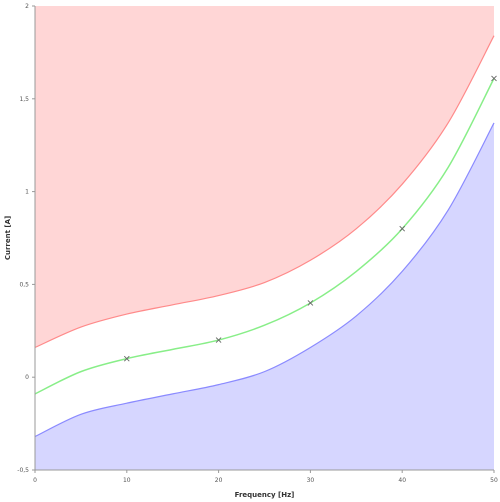 The width and height of the screenshot is (500, 502). Describe the element at coordinates (494, 480) in the screenshot. I see `x-tick-label: 50` at that location.